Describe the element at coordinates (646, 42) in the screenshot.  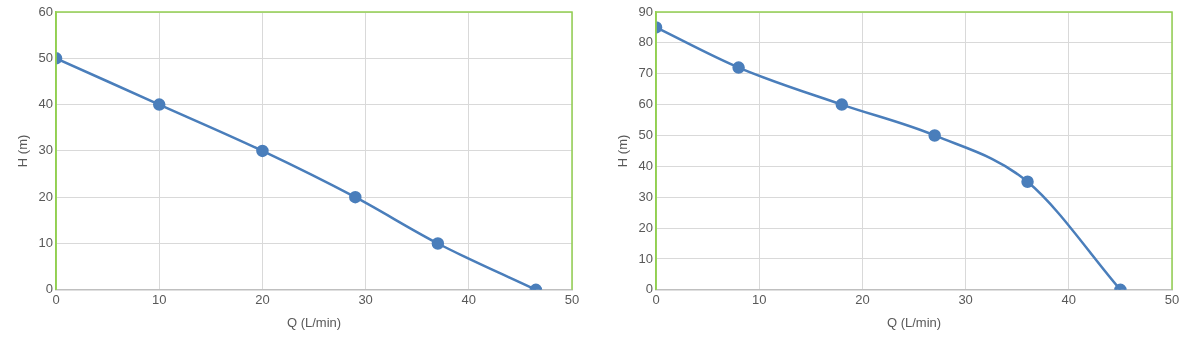
I see `y-tick-label: 80` at that location.